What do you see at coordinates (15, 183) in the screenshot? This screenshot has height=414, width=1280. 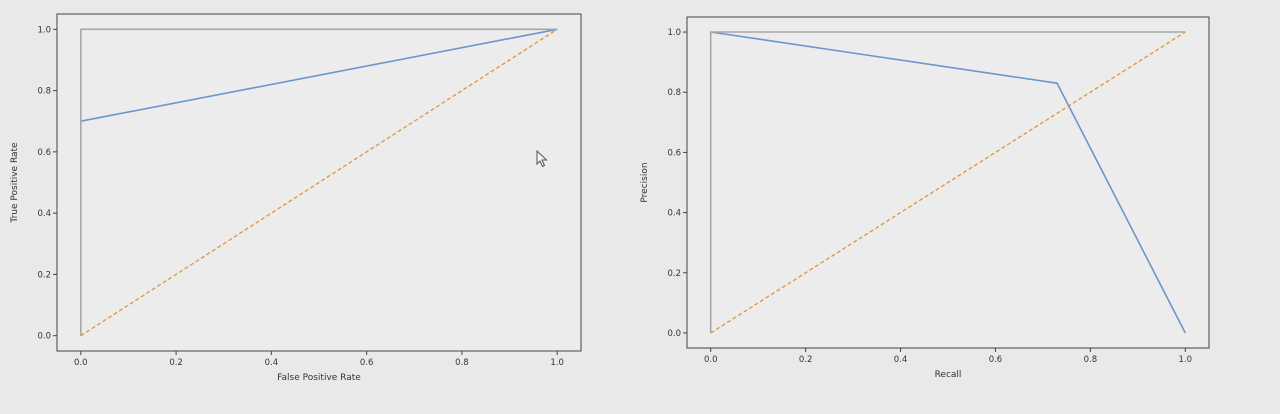 I see `y-axis-label: True Positive Rate` at bounding box center [15, 183].